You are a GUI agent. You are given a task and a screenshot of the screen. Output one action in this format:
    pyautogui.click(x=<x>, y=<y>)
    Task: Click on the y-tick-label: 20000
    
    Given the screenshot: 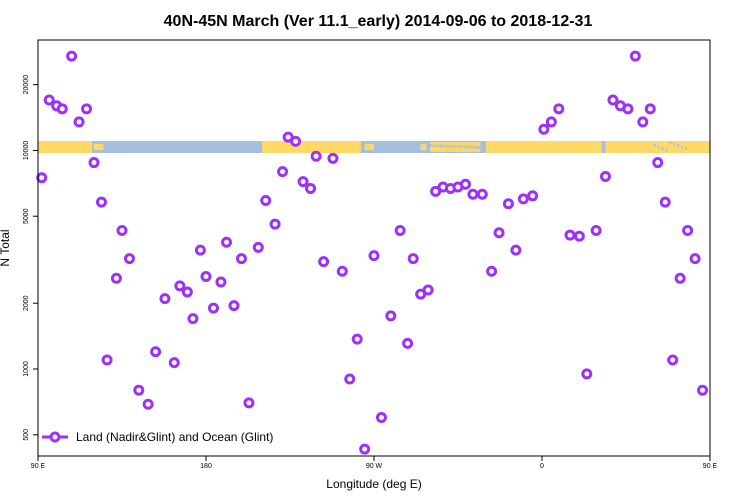 What is the action you would take?
    pyautogui.click(x=26, y=85)
    